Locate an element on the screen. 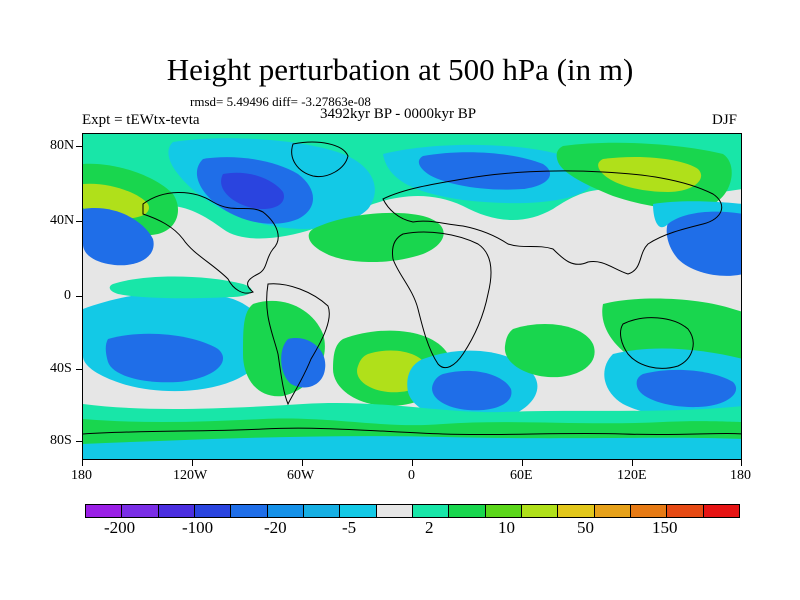 The height and width of the screenshot is (600, 800). colorbar-label: -20 is located at coordinates (275, 527).